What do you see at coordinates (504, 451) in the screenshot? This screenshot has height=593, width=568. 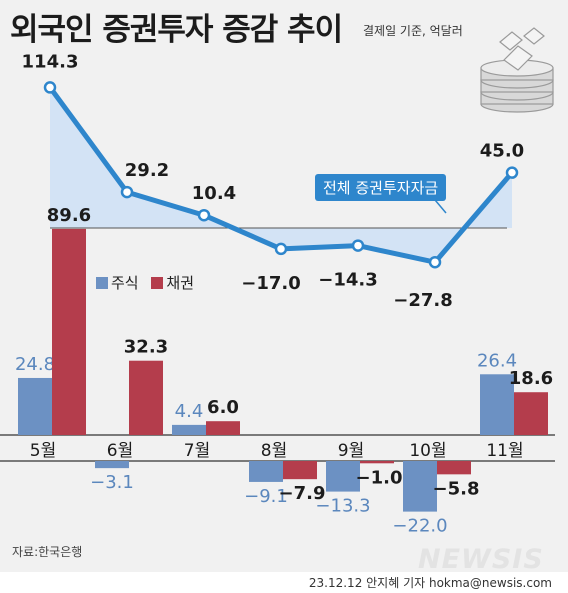 I see `x-tick-label: 11월` at bounding box center [504, 451].